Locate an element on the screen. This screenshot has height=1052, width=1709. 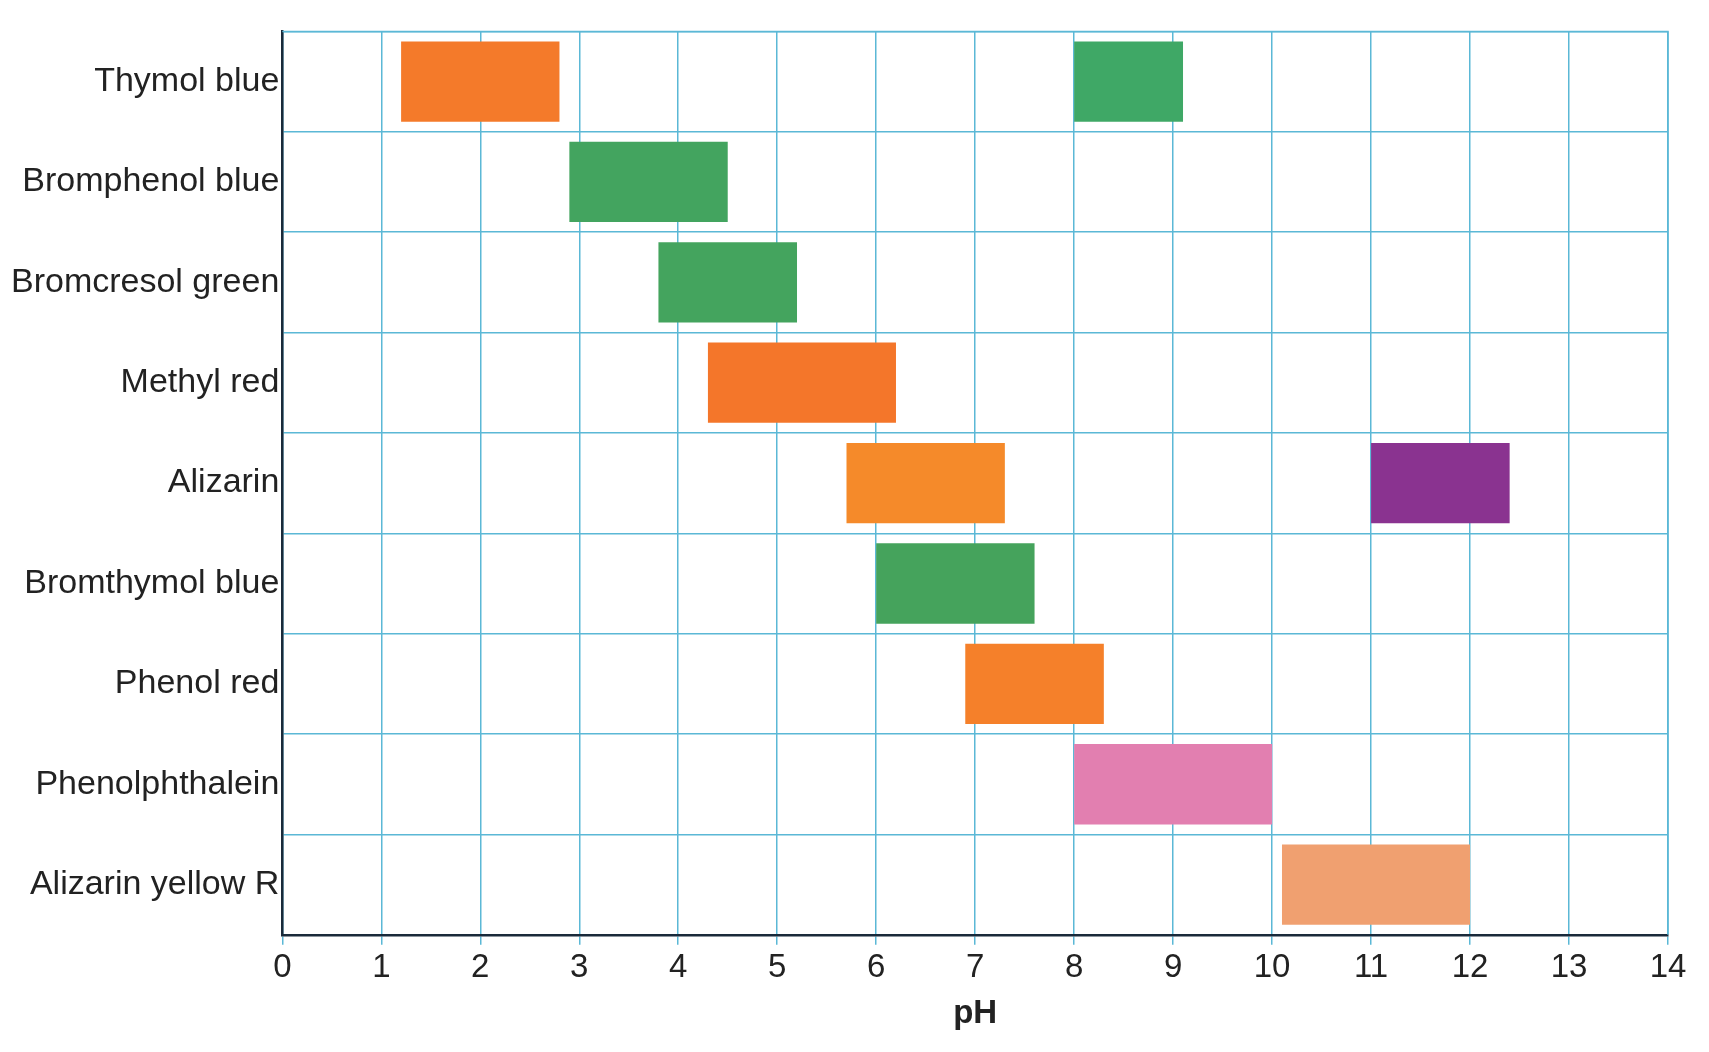
x-tick-label: 10 is located at coordinates (1272, 965).